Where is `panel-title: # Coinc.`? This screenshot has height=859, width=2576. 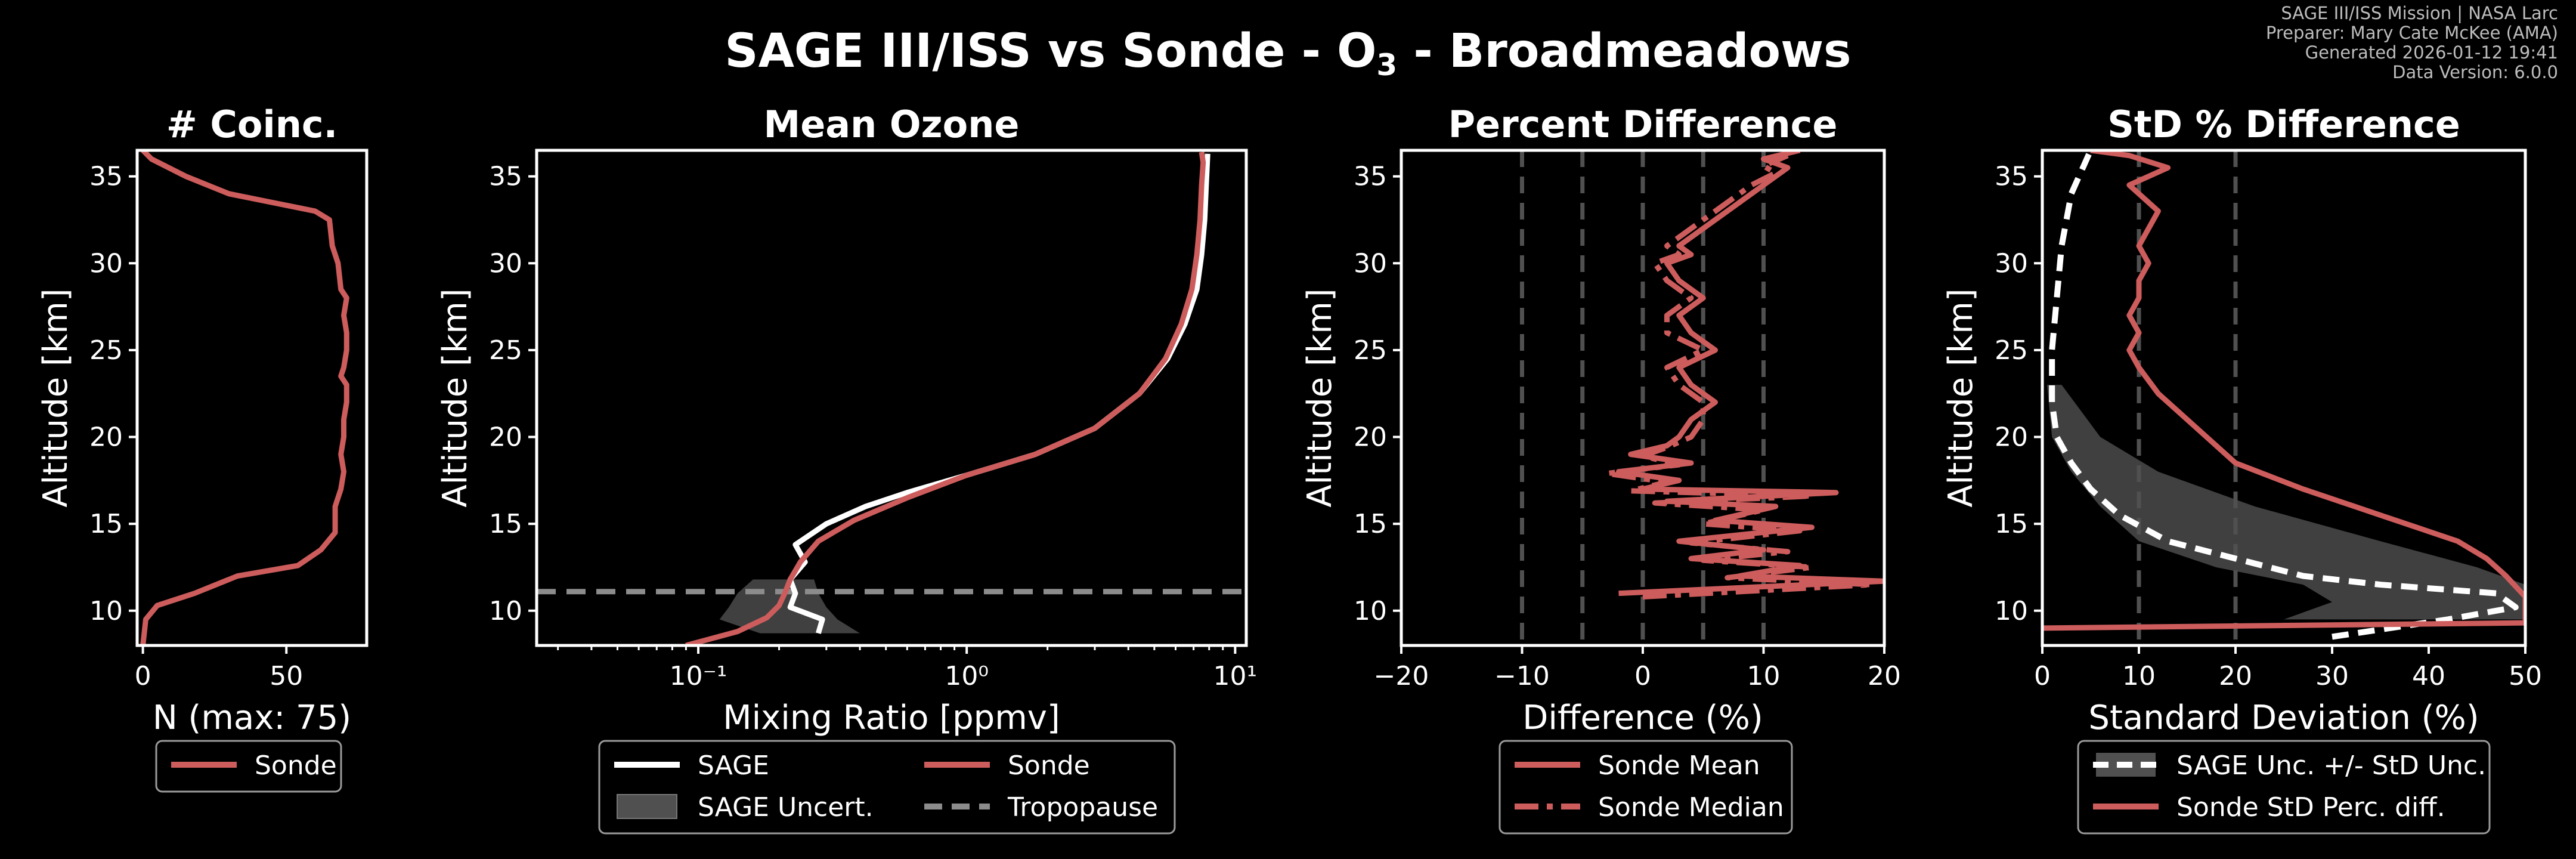
panel-title: # Coinc. is located at coordinates (252, 124).